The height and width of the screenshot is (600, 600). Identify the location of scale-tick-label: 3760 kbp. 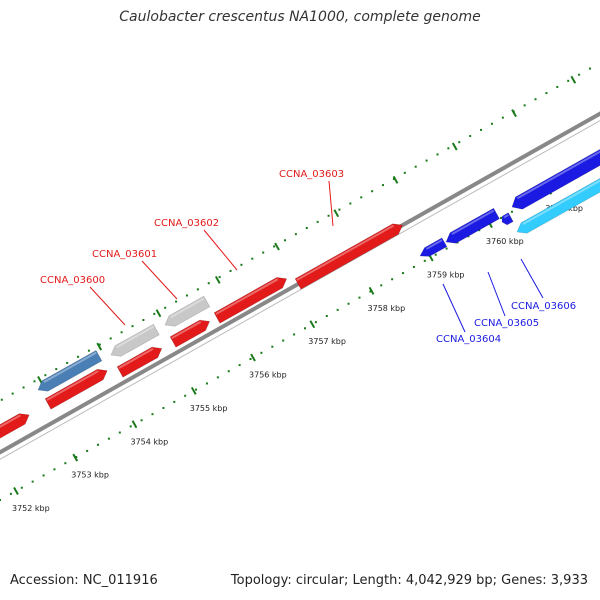
(505, 241).